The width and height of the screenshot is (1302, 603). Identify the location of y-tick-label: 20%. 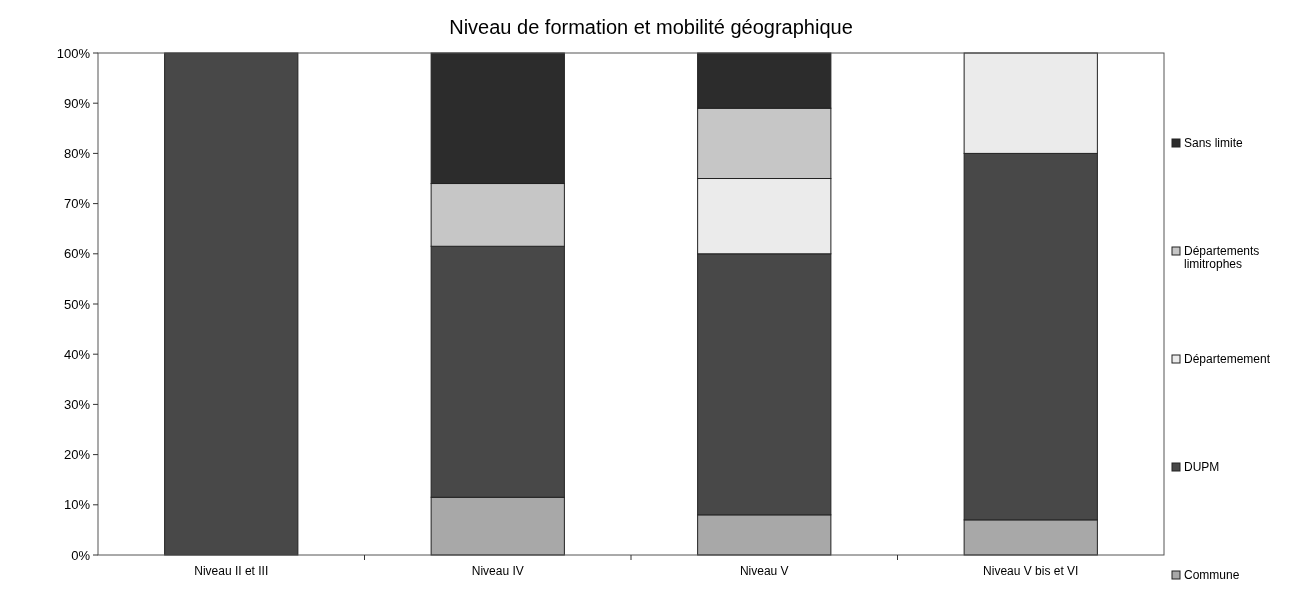
(77, 455).